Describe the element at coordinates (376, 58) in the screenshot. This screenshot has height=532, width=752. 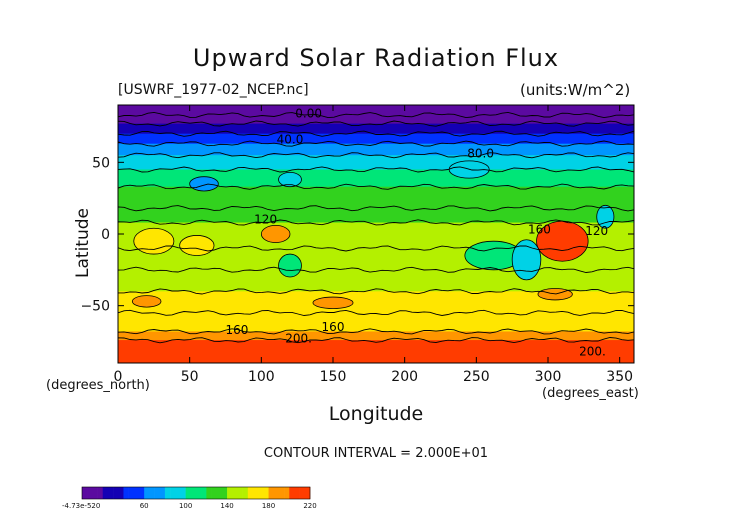
I see `chart-title: Upward Solar Radiation Flux` at that location.